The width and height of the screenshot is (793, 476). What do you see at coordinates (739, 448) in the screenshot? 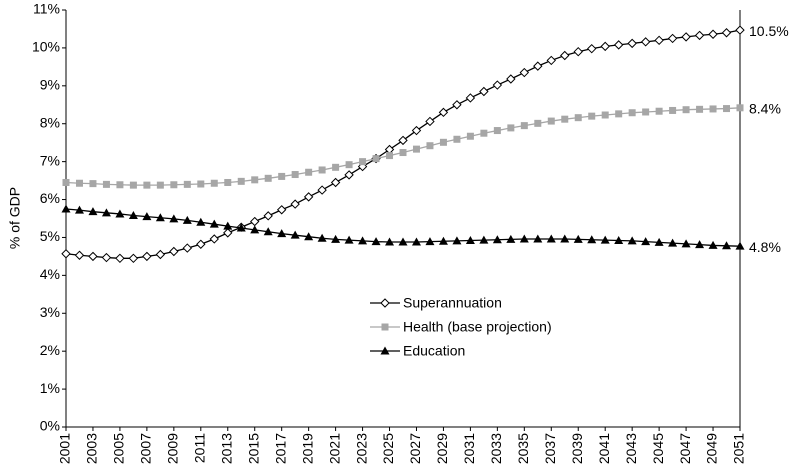
I see `x-tick-label: 2051` at bounding box center [739, 448].